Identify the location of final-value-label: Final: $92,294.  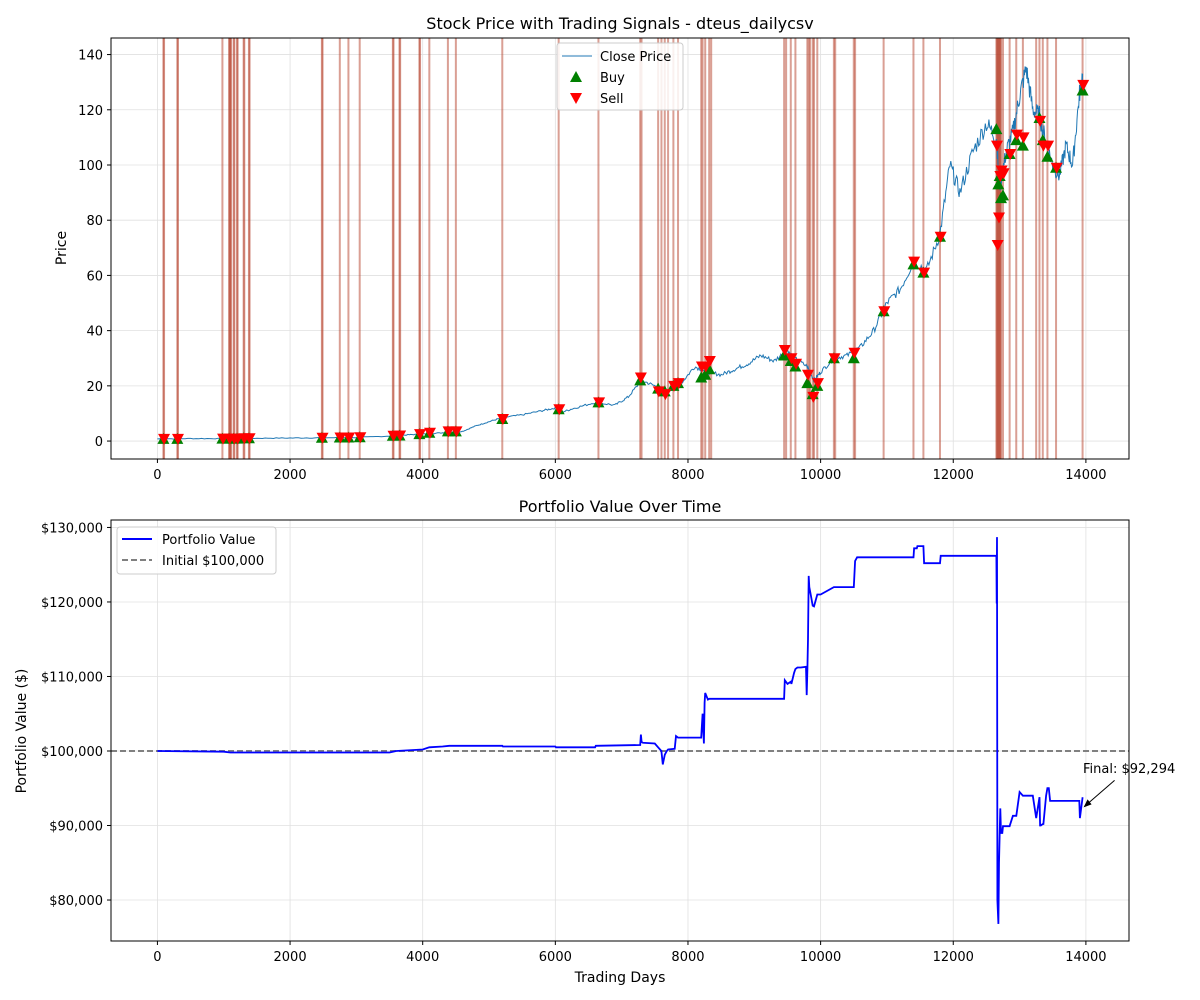
(1129, 769).